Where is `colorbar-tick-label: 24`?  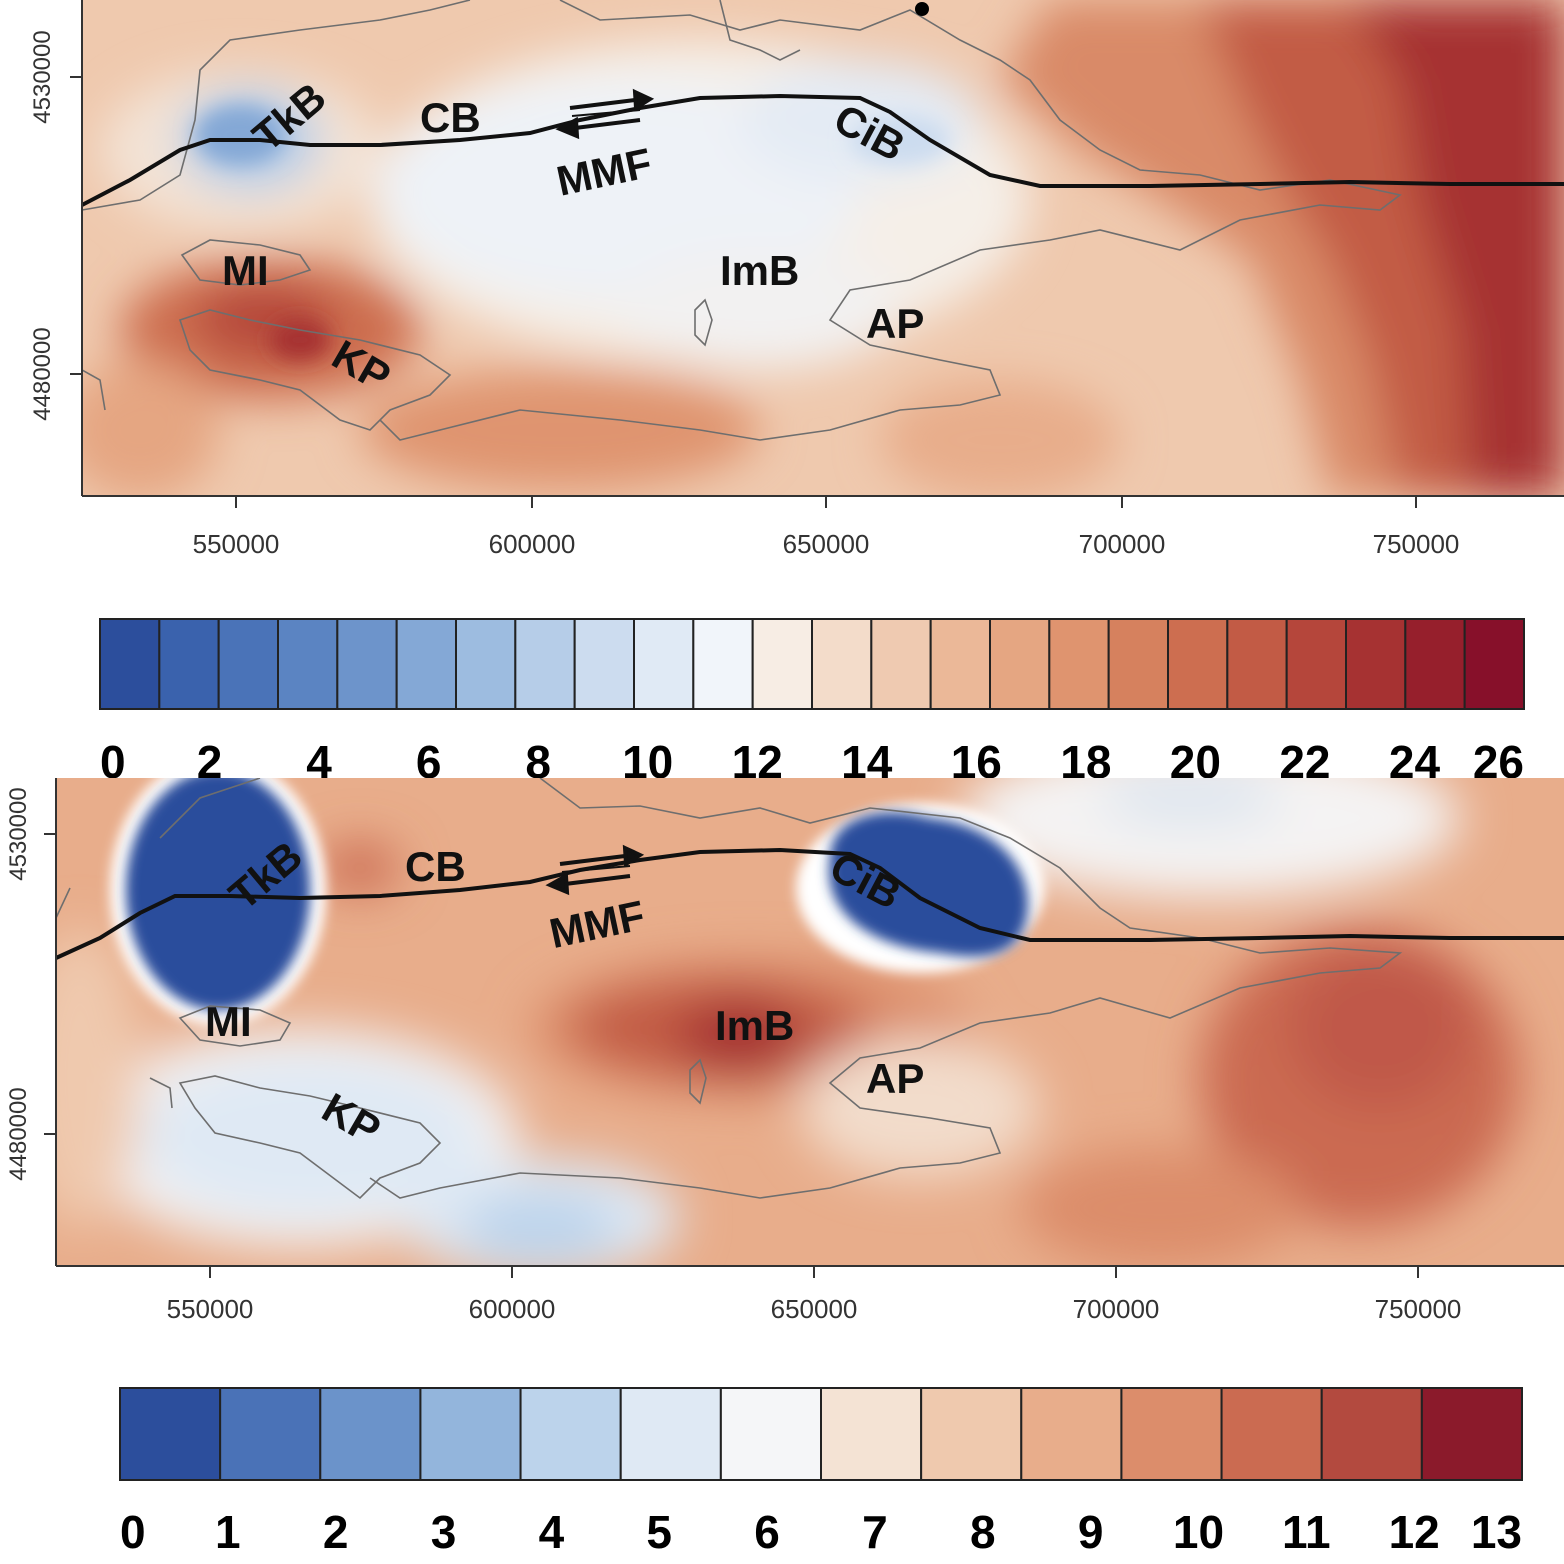
colorbar-tick-label: 24 is located at coordinates (1415, 758).